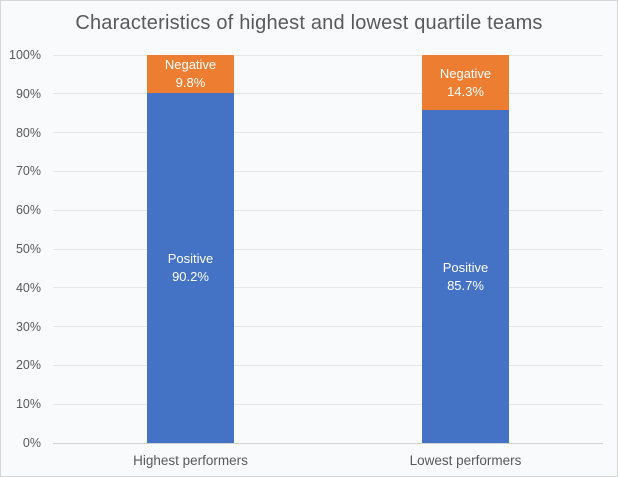 This screenshot has height=477, width=618. I want to click on y-axis-tick-label: 10%, so click(28, 404).